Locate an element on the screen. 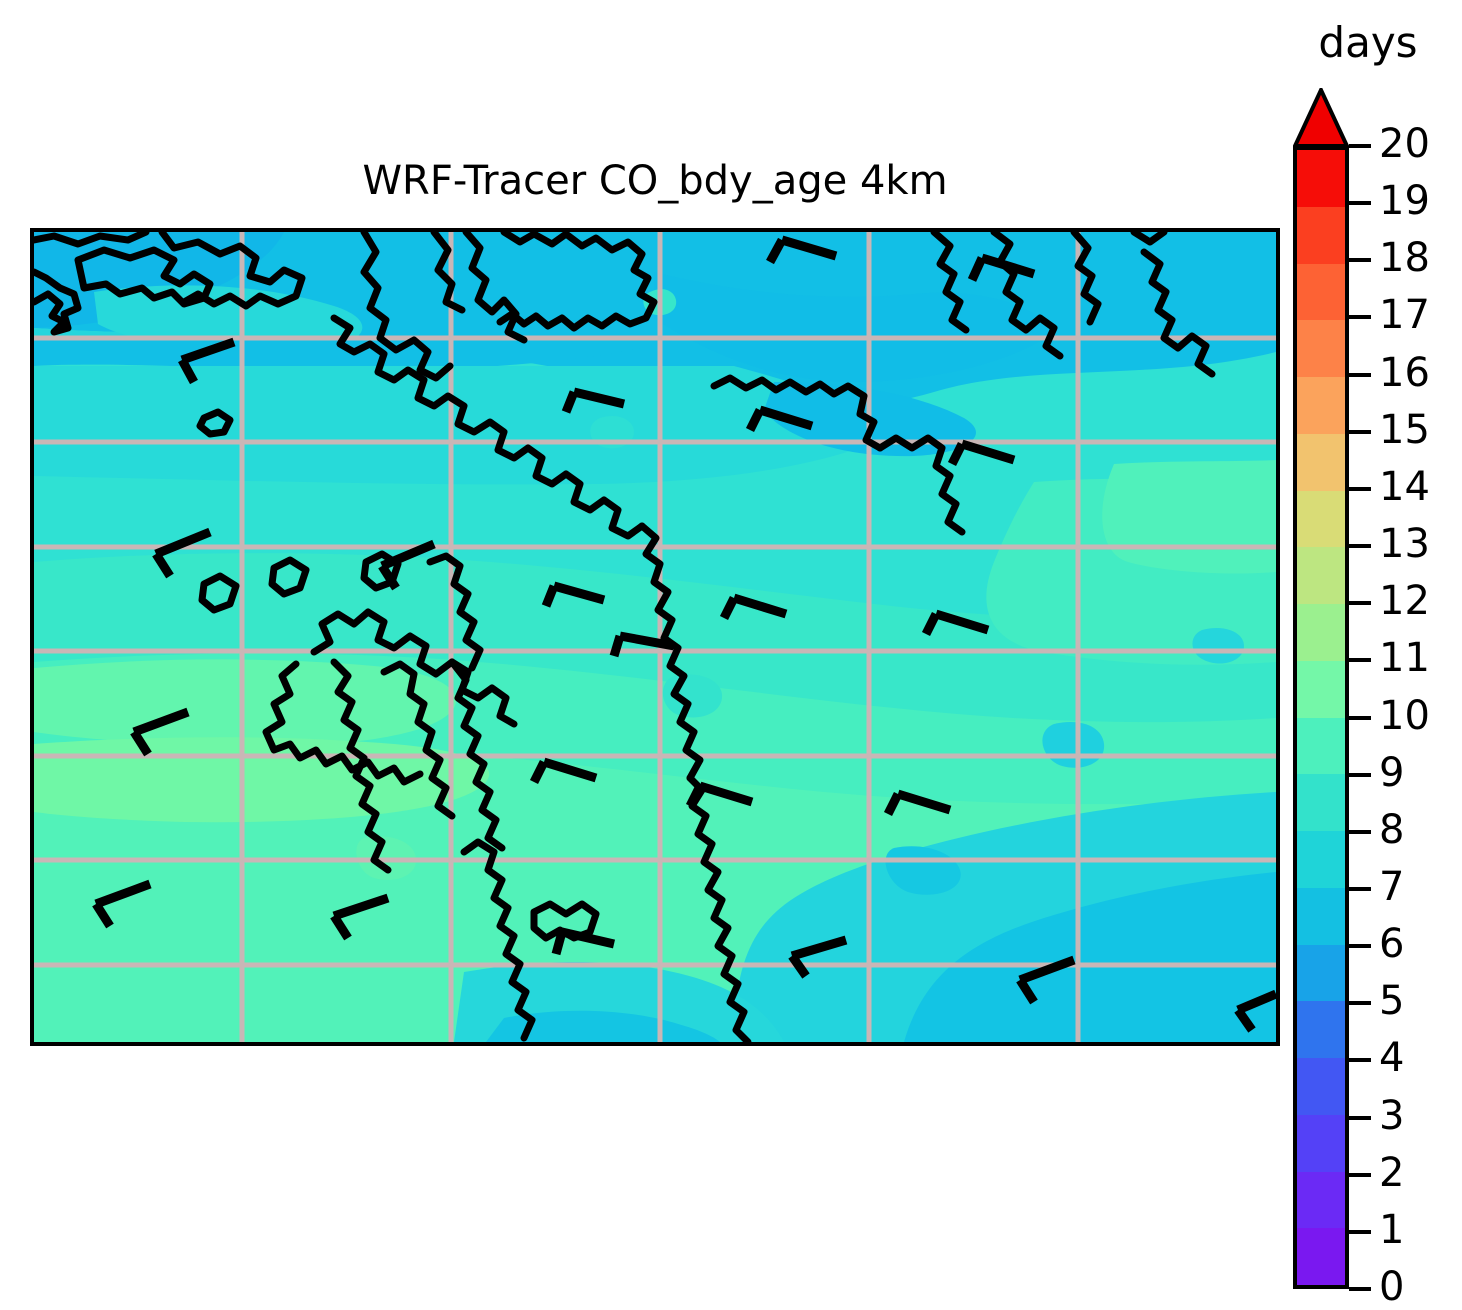 The width and height of the screenshot is (1462, 1310). colorbar-tick-label: 14 is located at coordinates (1404, 486).